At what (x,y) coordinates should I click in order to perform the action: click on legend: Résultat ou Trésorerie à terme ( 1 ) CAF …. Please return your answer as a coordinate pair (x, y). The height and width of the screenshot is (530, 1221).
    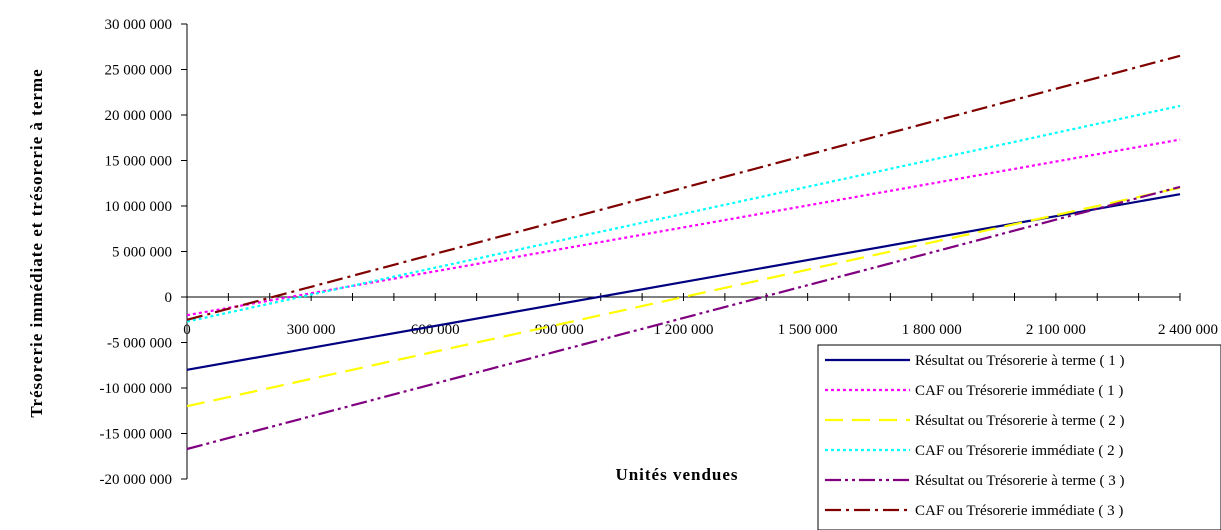
    Looking at the image, I should click on (1019, 437).